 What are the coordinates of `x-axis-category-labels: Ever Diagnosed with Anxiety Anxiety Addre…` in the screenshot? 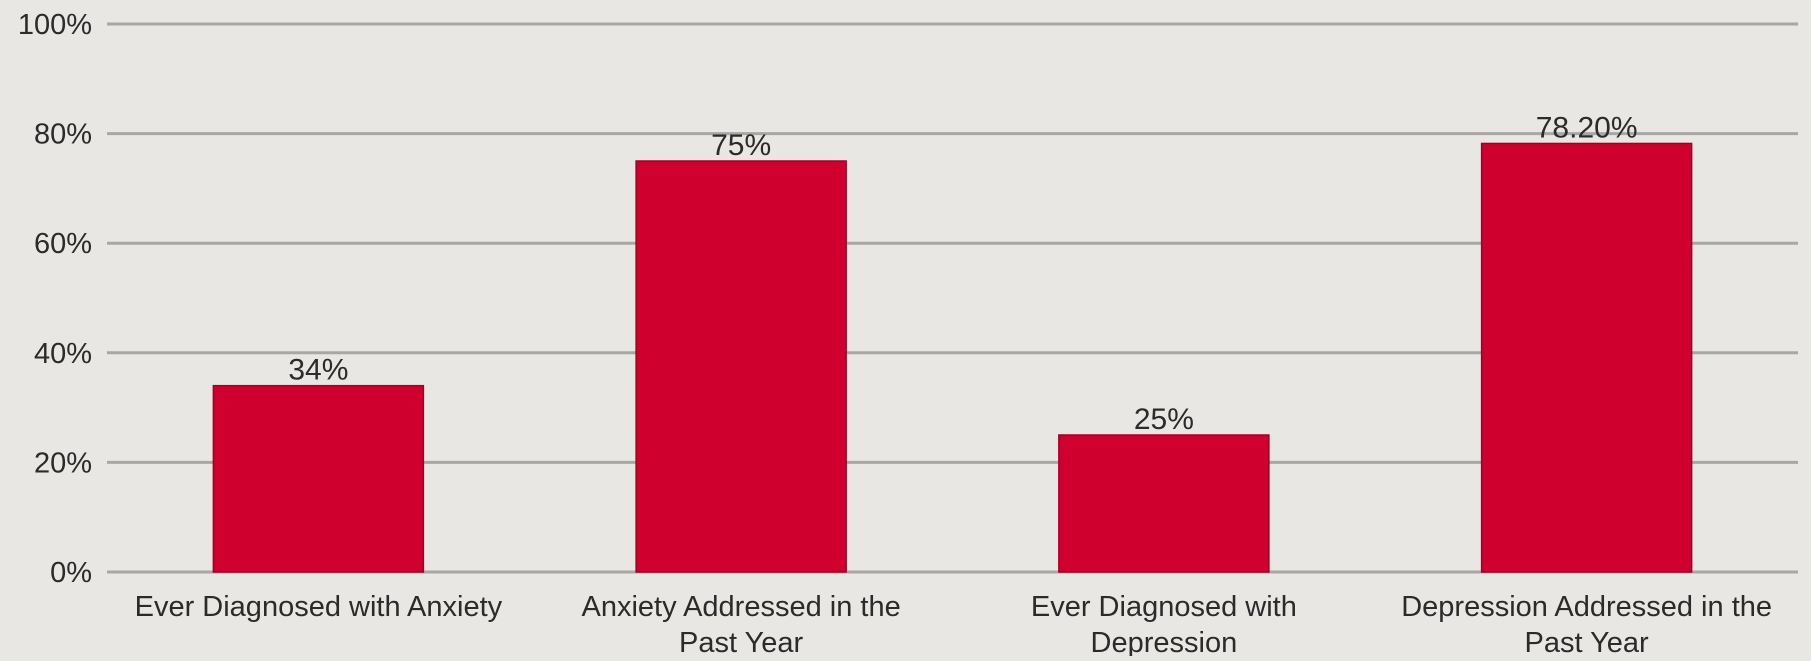 It's located at (953, 625).